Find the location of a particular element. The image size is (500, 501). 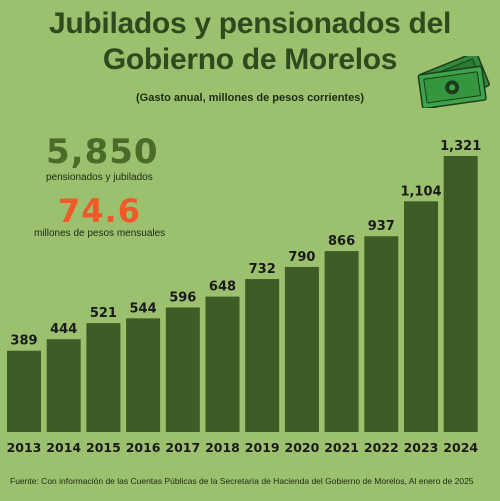

bar-2018 is located at coordinates (222, 364).